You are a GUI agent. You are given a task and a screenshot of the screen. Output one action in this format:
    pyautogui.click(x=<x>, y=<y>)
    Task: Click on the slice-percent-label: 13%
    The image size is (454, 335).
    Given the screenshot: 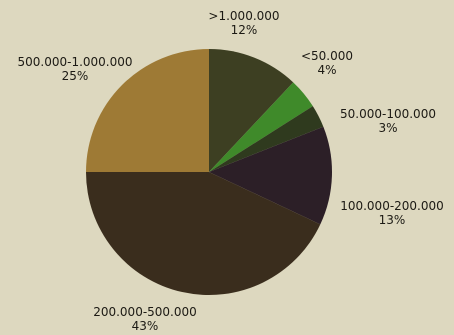 What is the action you would take?
    pyautogui.click(x=392, y=220)
    